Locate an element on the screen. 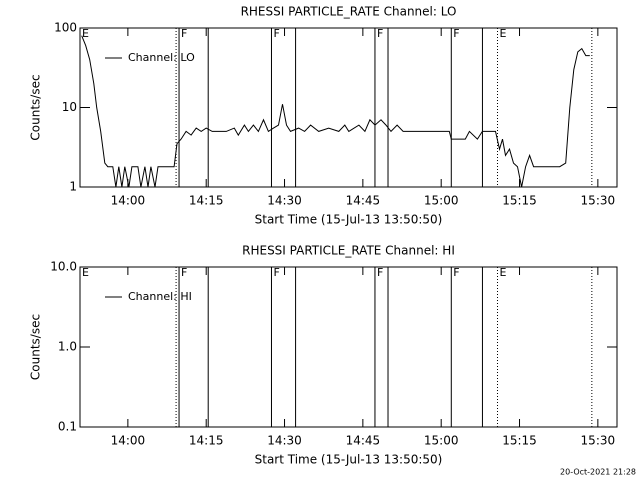 Image resolution: width=640 pixels, height=480 pixels. legend-label: Channel: HI is located at coordinates (160, 296).